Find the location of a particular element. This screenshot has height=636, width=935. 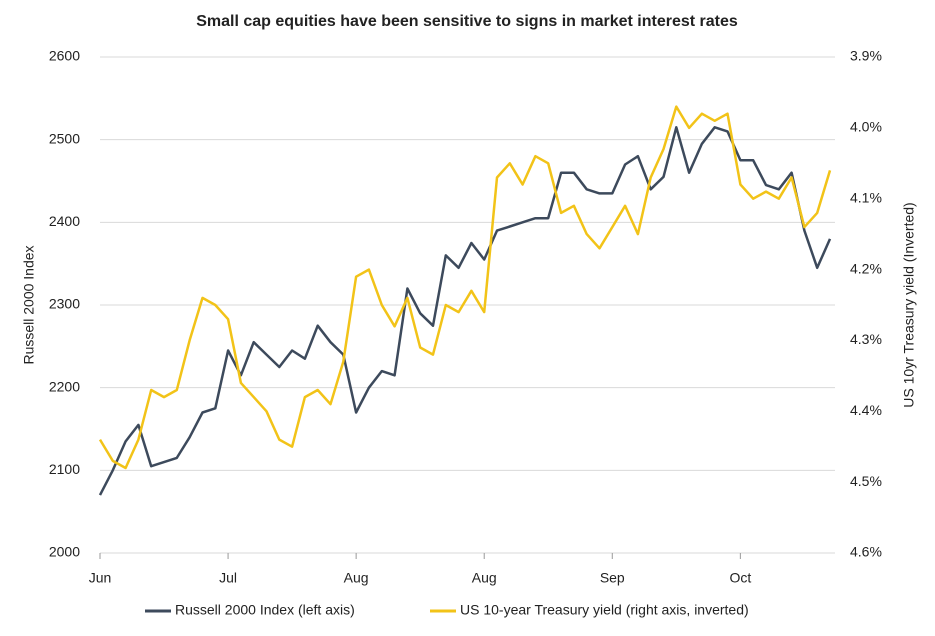

y-tick-label: 2300 is located at coordinates (64, 304).